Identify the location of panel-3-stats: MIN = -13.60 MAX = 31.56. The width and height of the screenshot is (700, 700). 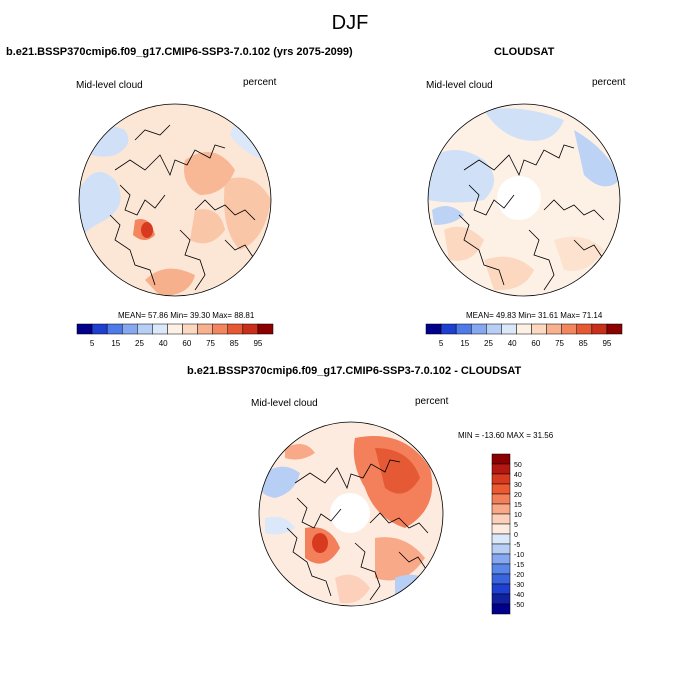
(506, 435).